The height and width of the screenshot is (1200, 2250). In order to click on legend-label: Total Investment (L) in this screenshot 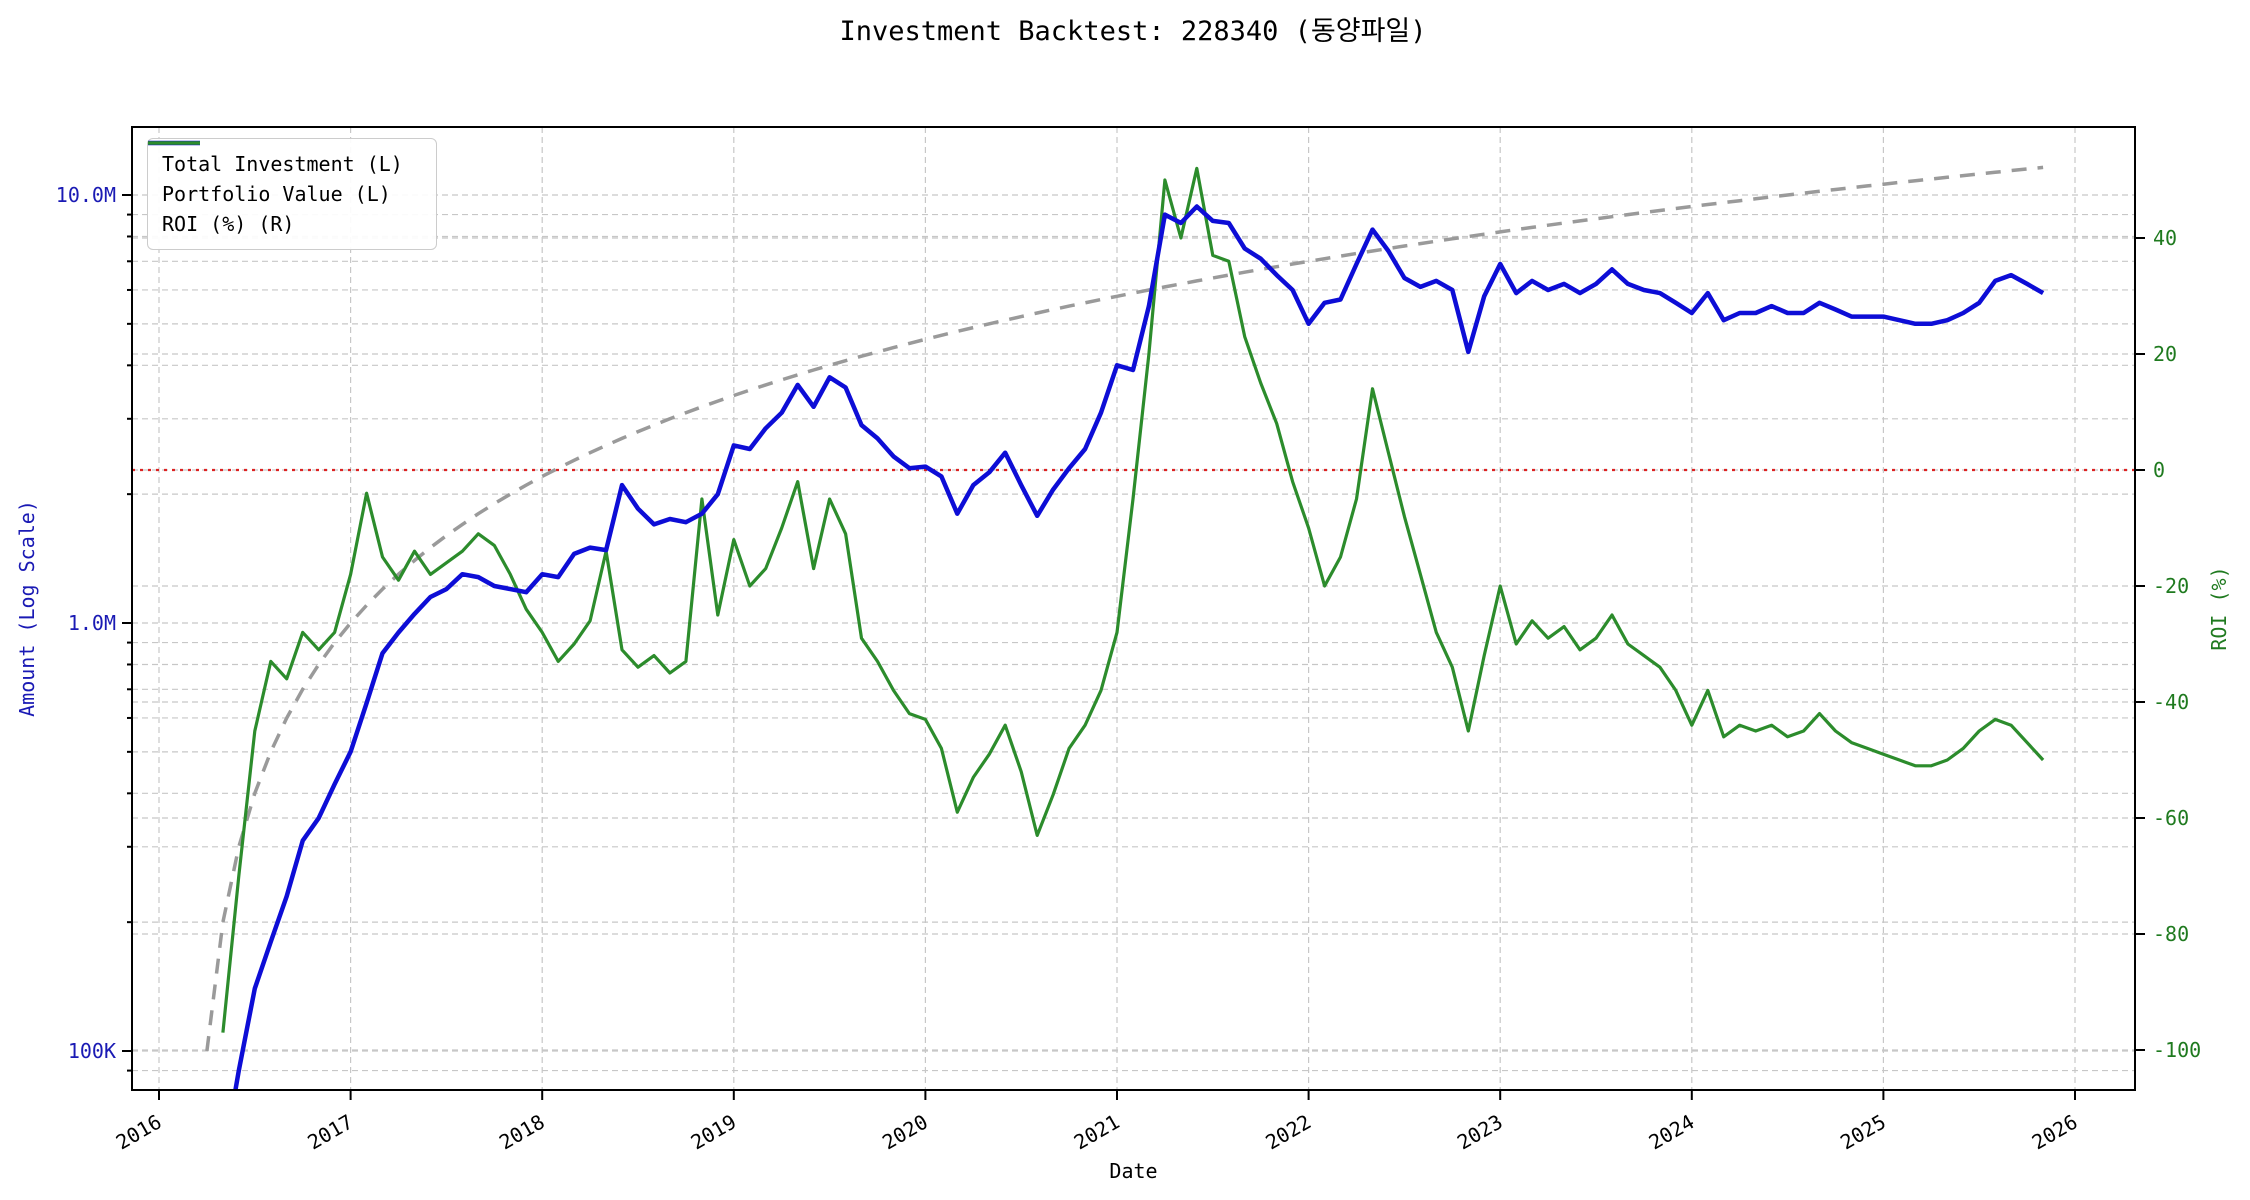, I will do `click(282, 164)`.